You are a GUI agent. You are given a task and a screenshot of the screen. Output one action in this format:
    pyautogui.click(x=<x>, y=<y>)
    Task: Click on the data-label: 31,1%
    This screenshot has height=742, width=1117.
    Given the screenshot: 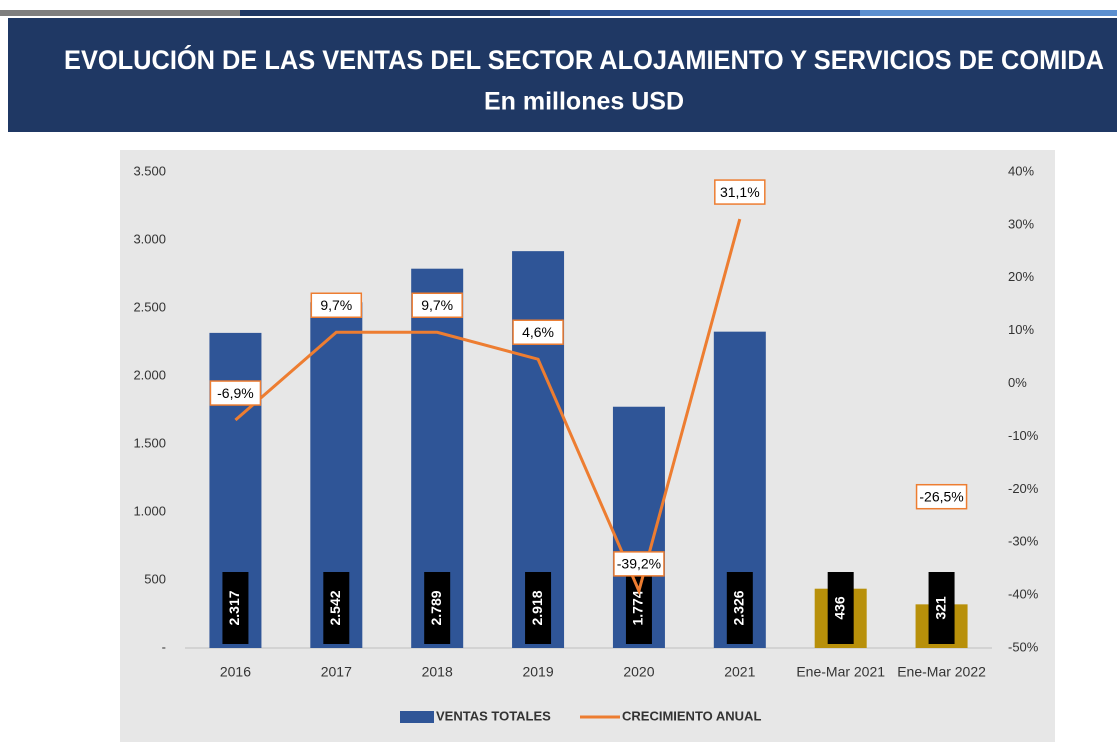 What is the action you would take?
    pyautogui.click(x=740, y=192)
    